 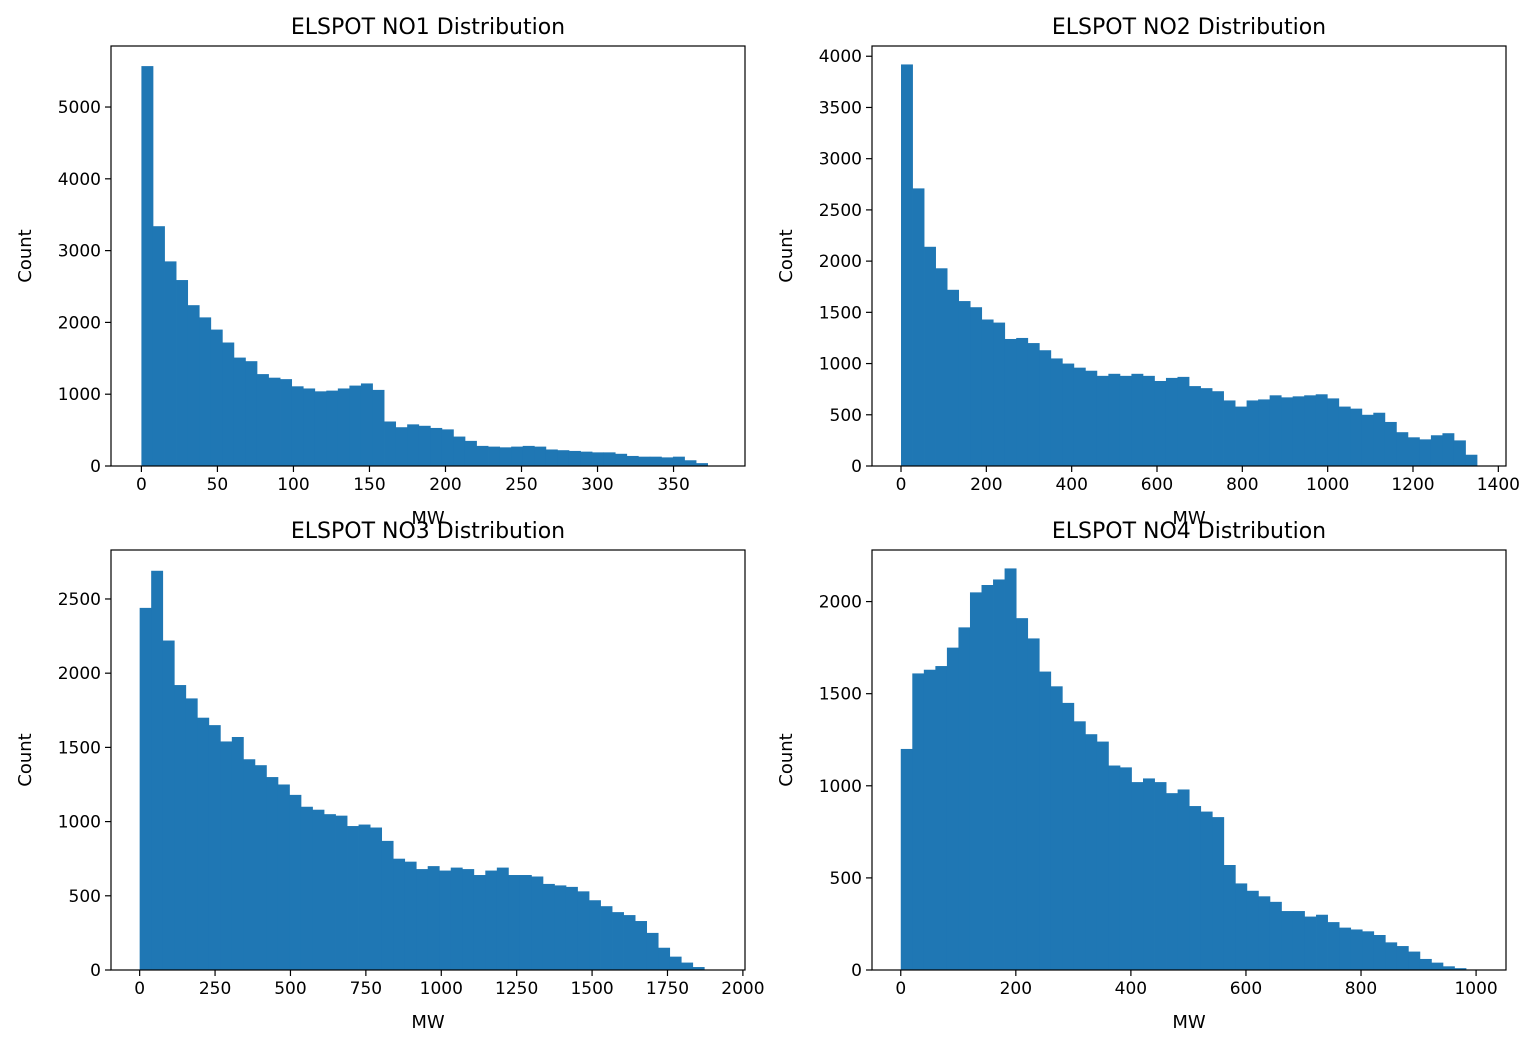 I want to click on x-tick-label: 800, so click(x=1242, y=485).